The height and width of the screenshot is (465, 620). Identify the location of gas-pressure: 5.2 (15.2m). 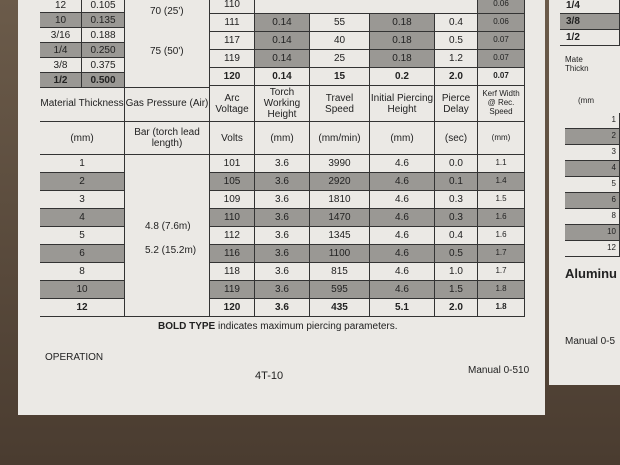
(171, 250).